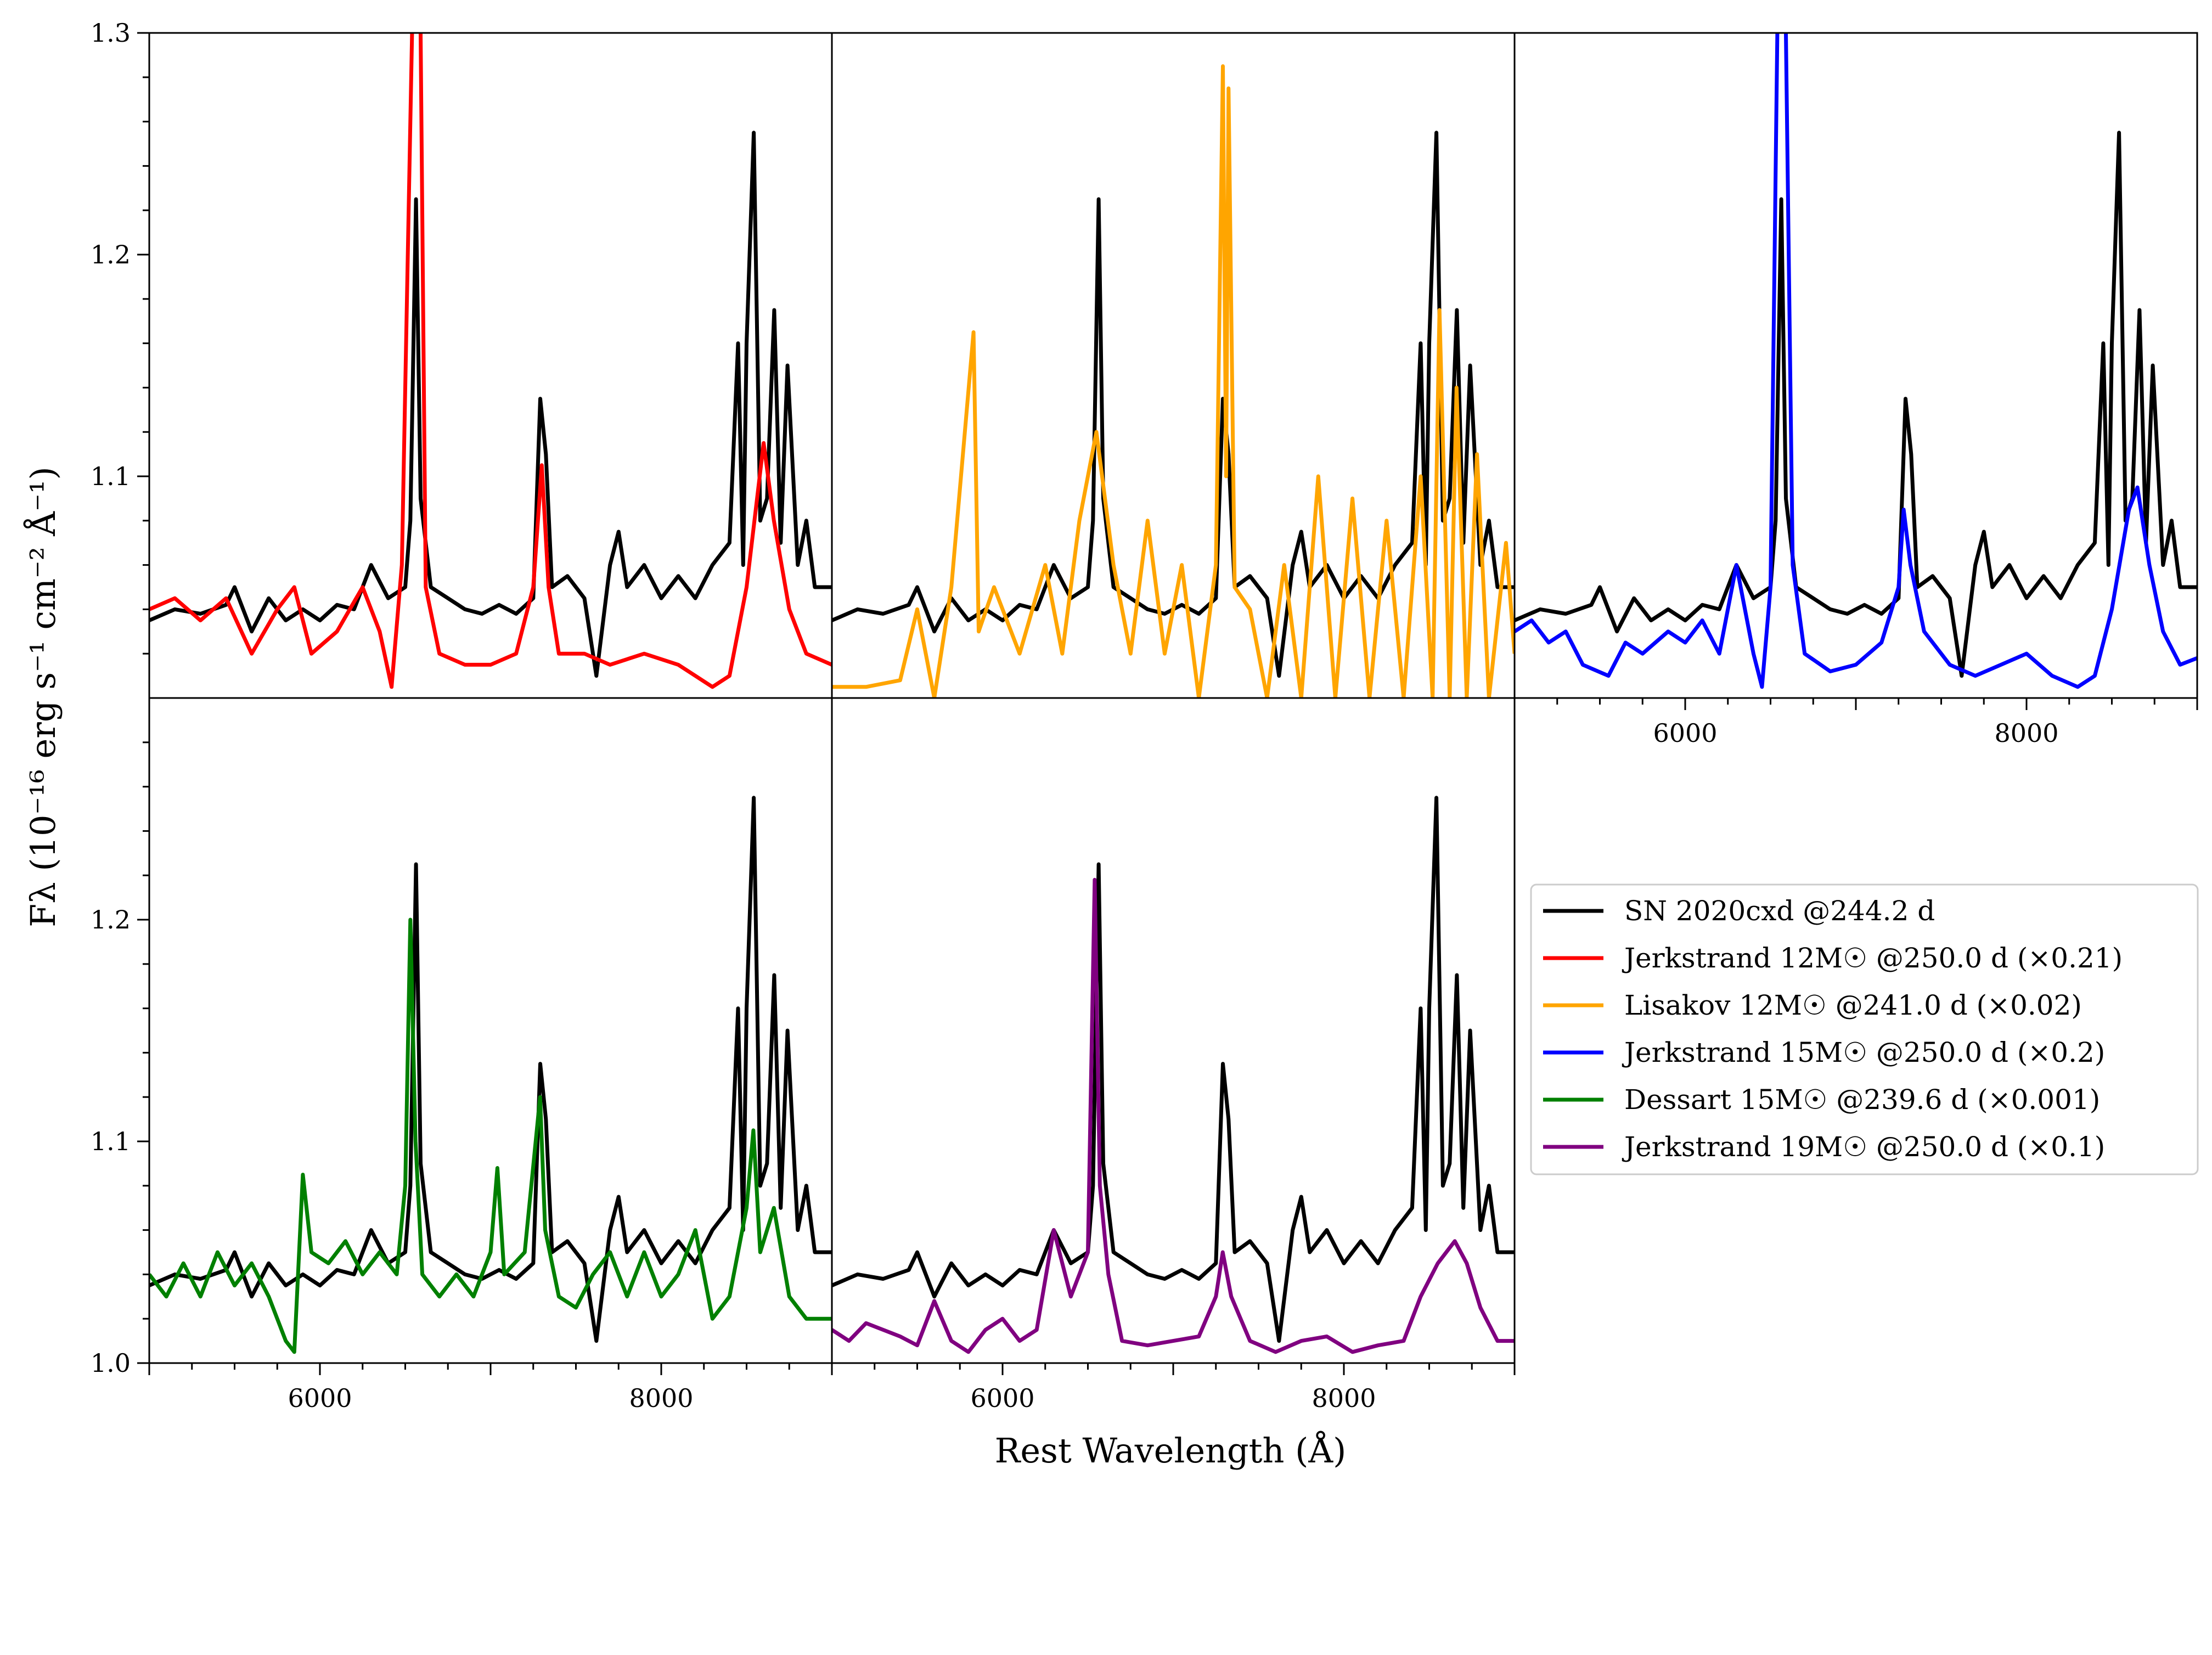  What do you see at coordinates (111, 1363) in the screenshot?
I see `y-tick-label: 1.0` at bounding box center [111, 1363].